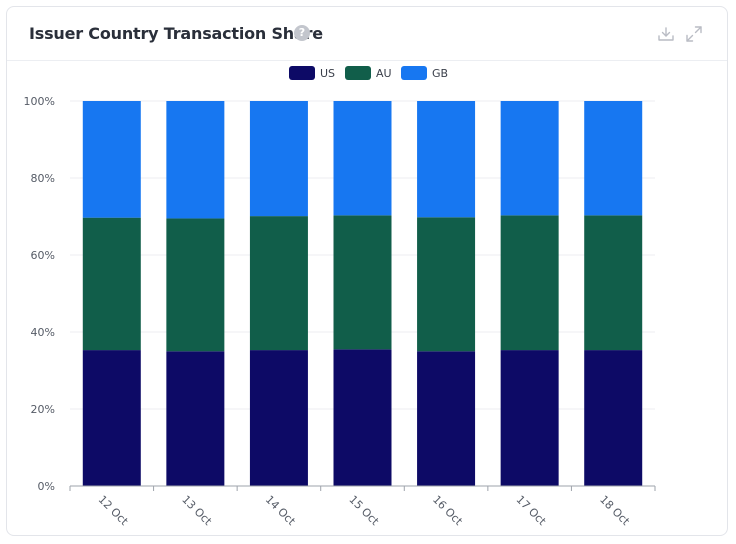 The image size is (736, 544). I want to click on download-icon, so click(666, 34).